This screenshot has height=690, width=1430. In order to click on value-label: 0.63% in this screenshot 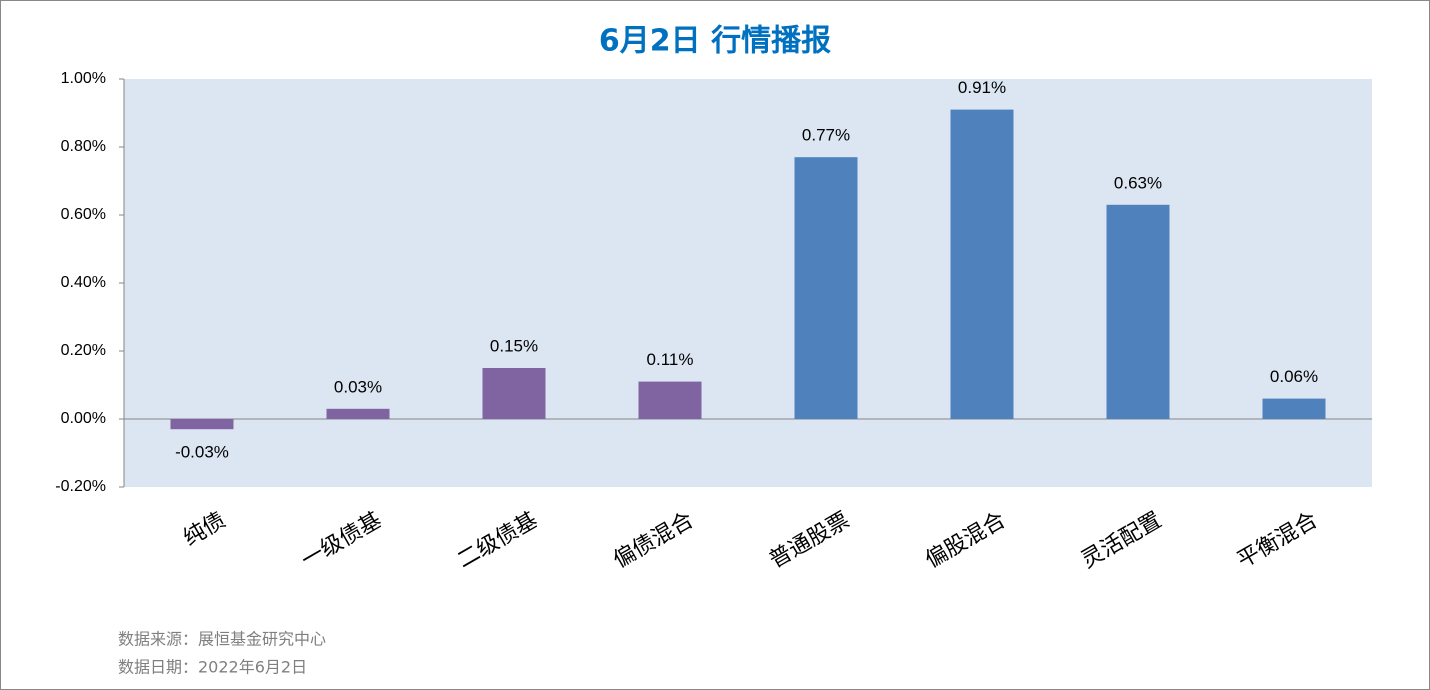, I will do `click(1138, 182)`.